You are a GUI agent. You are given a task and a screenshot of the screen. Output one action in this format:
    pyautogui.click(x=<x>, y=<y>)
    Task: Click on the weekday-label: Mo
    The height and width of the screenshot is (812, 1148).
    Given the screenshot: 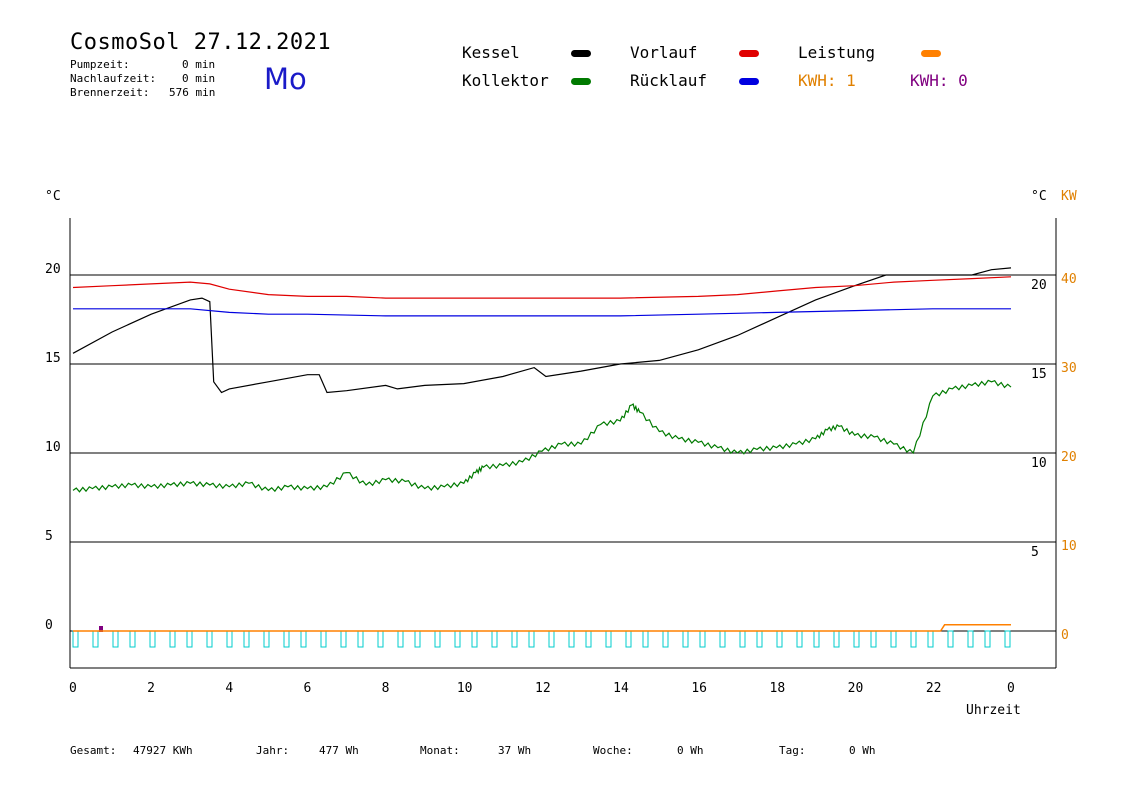 What is the action you would take?
    pyautogui.click(x=285, y=79)
    